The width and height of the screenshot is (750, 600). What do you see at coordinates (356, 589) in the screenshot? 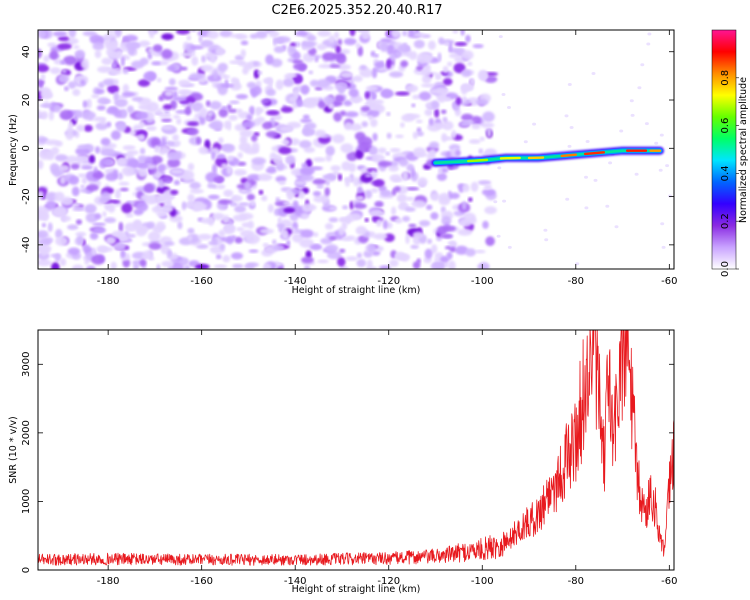
I see `snr-x-label: Height of straight line (km)` at bounding box center [356, 589].